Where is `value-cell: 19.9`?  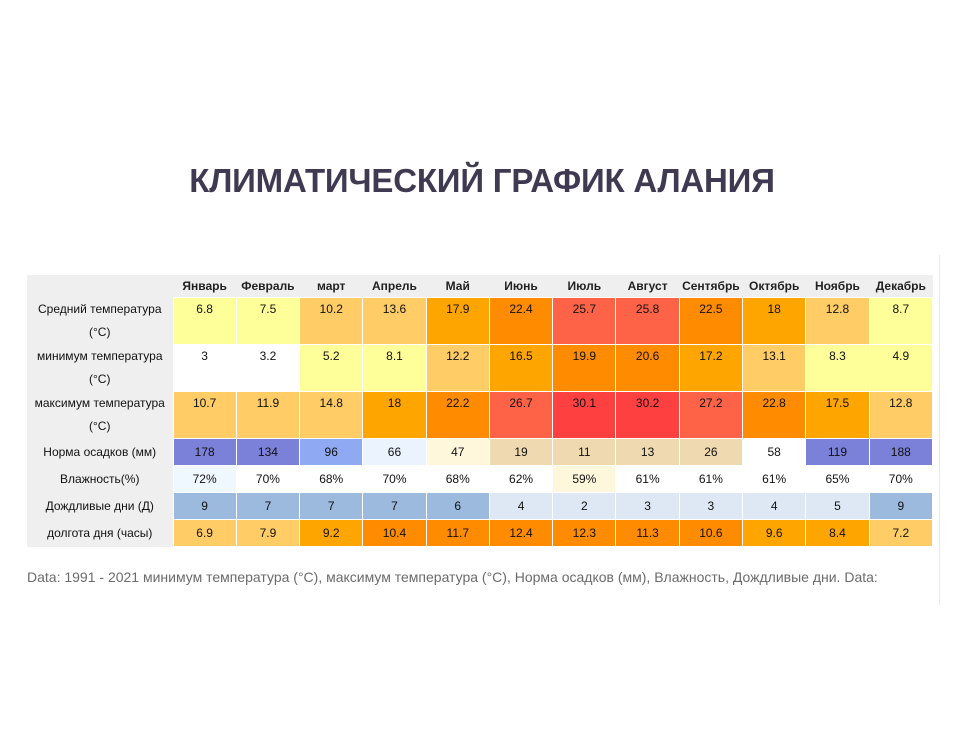 value-cell: 19.9 is located at coordinates (584, 368).